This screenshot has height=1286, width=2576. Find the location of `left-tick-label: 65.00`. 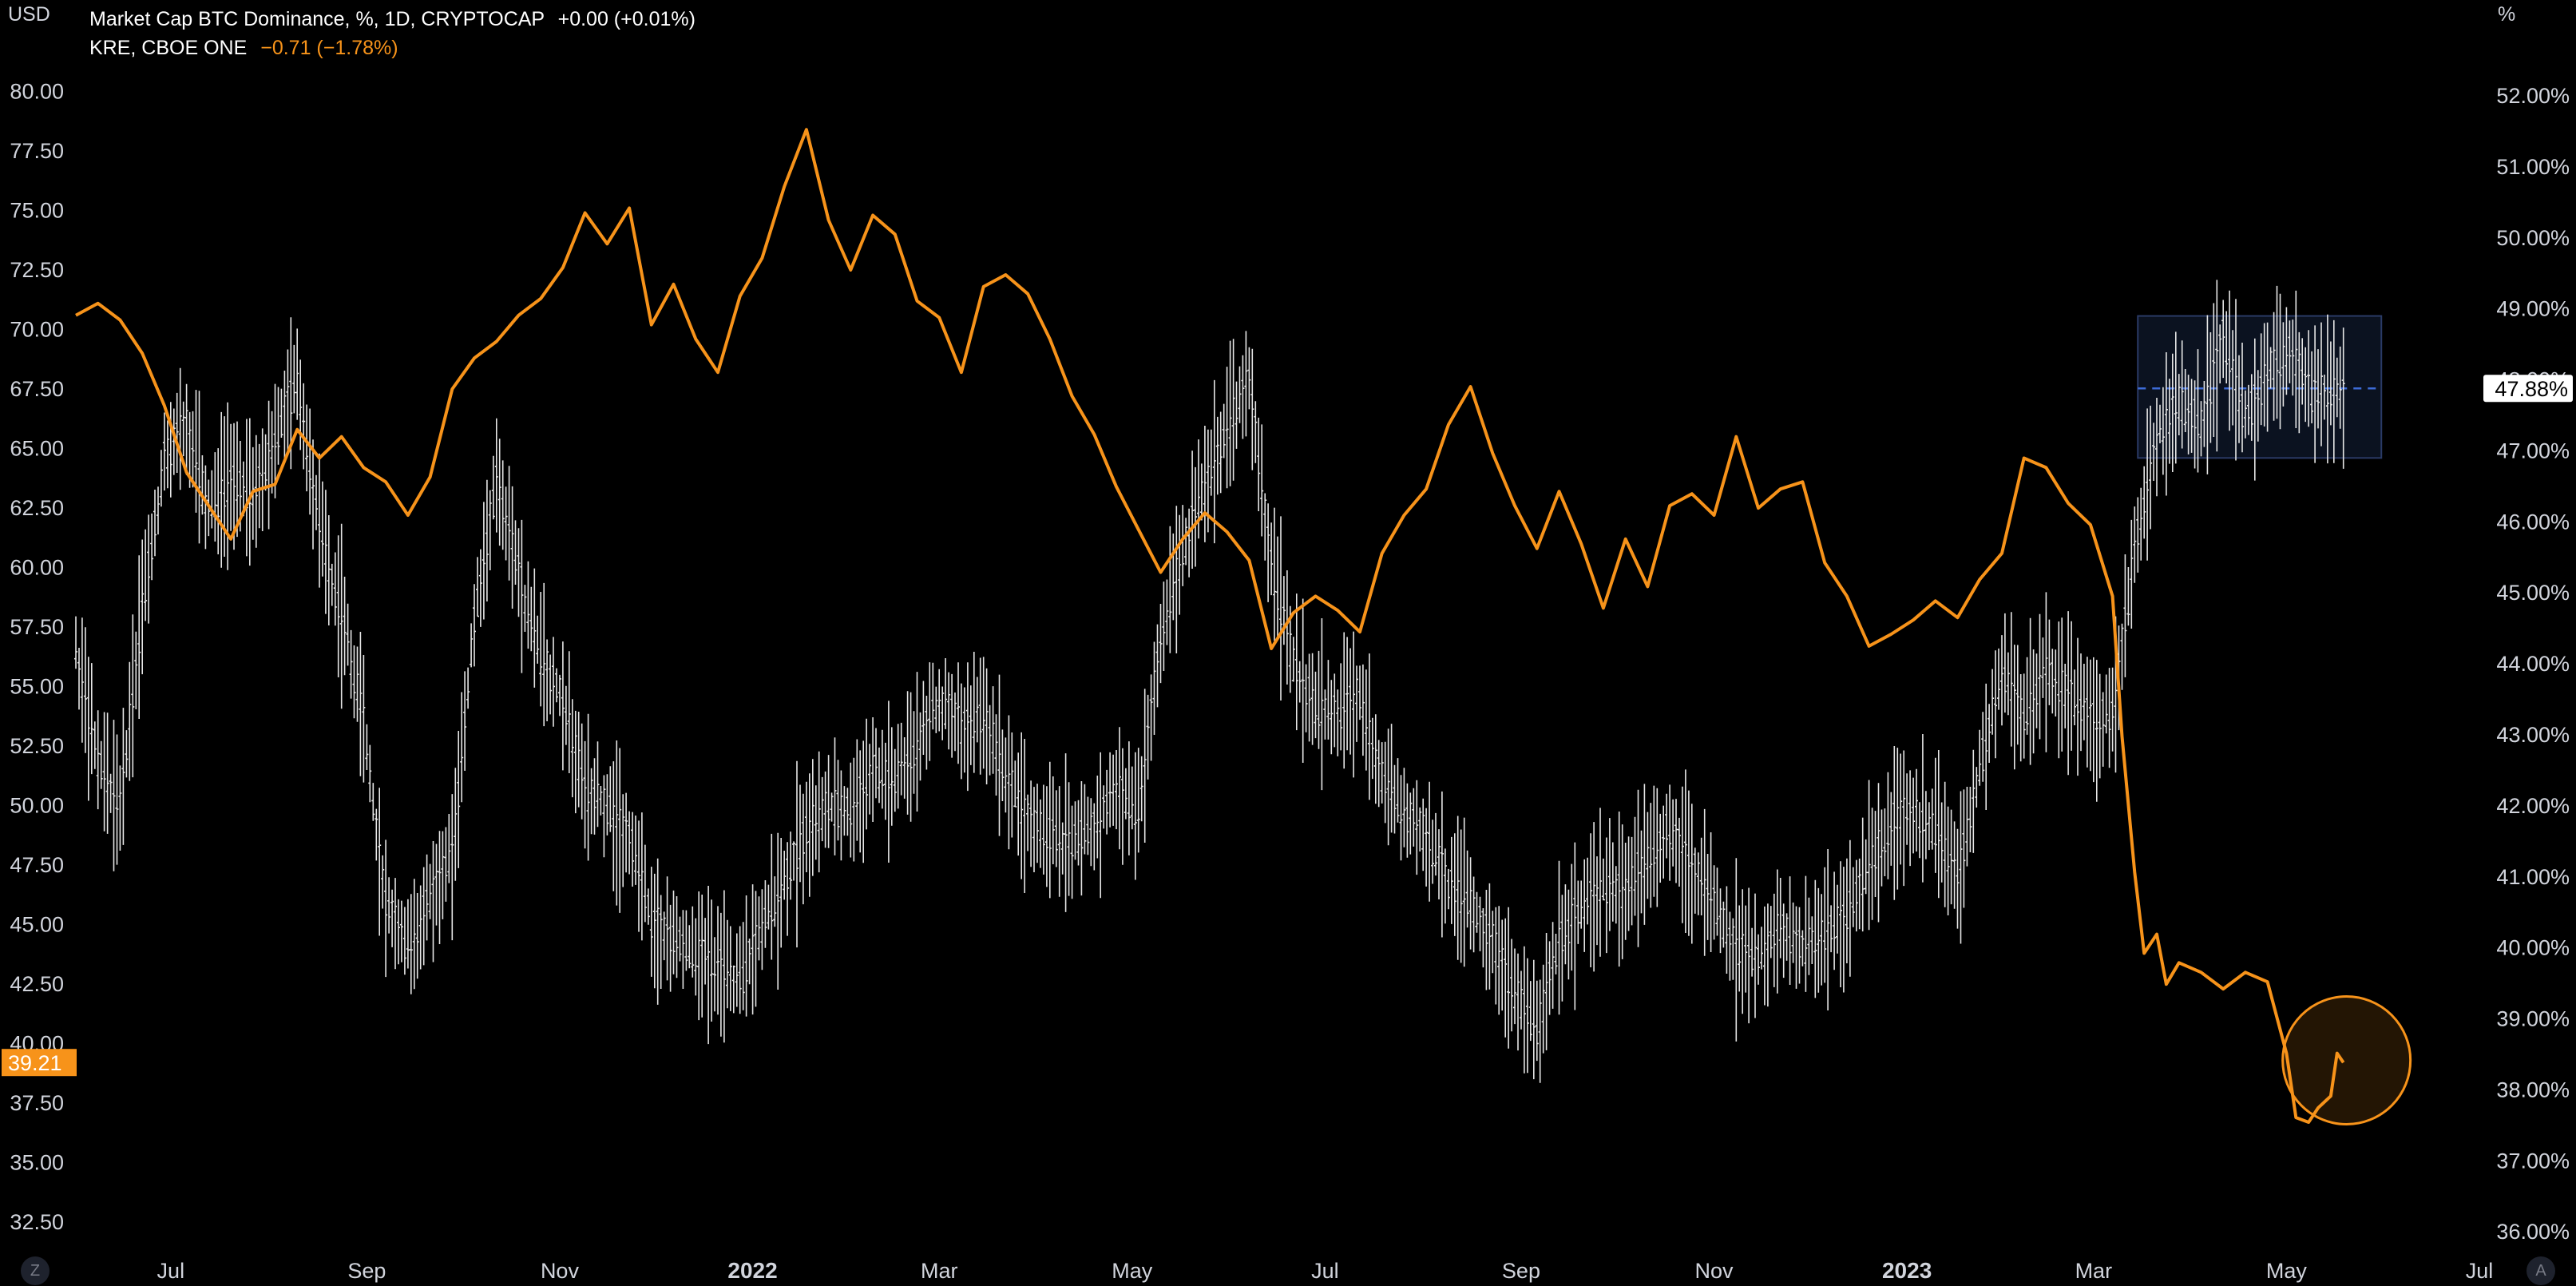

left-tick-label: 65.00 is located at coordinates (37, 449).